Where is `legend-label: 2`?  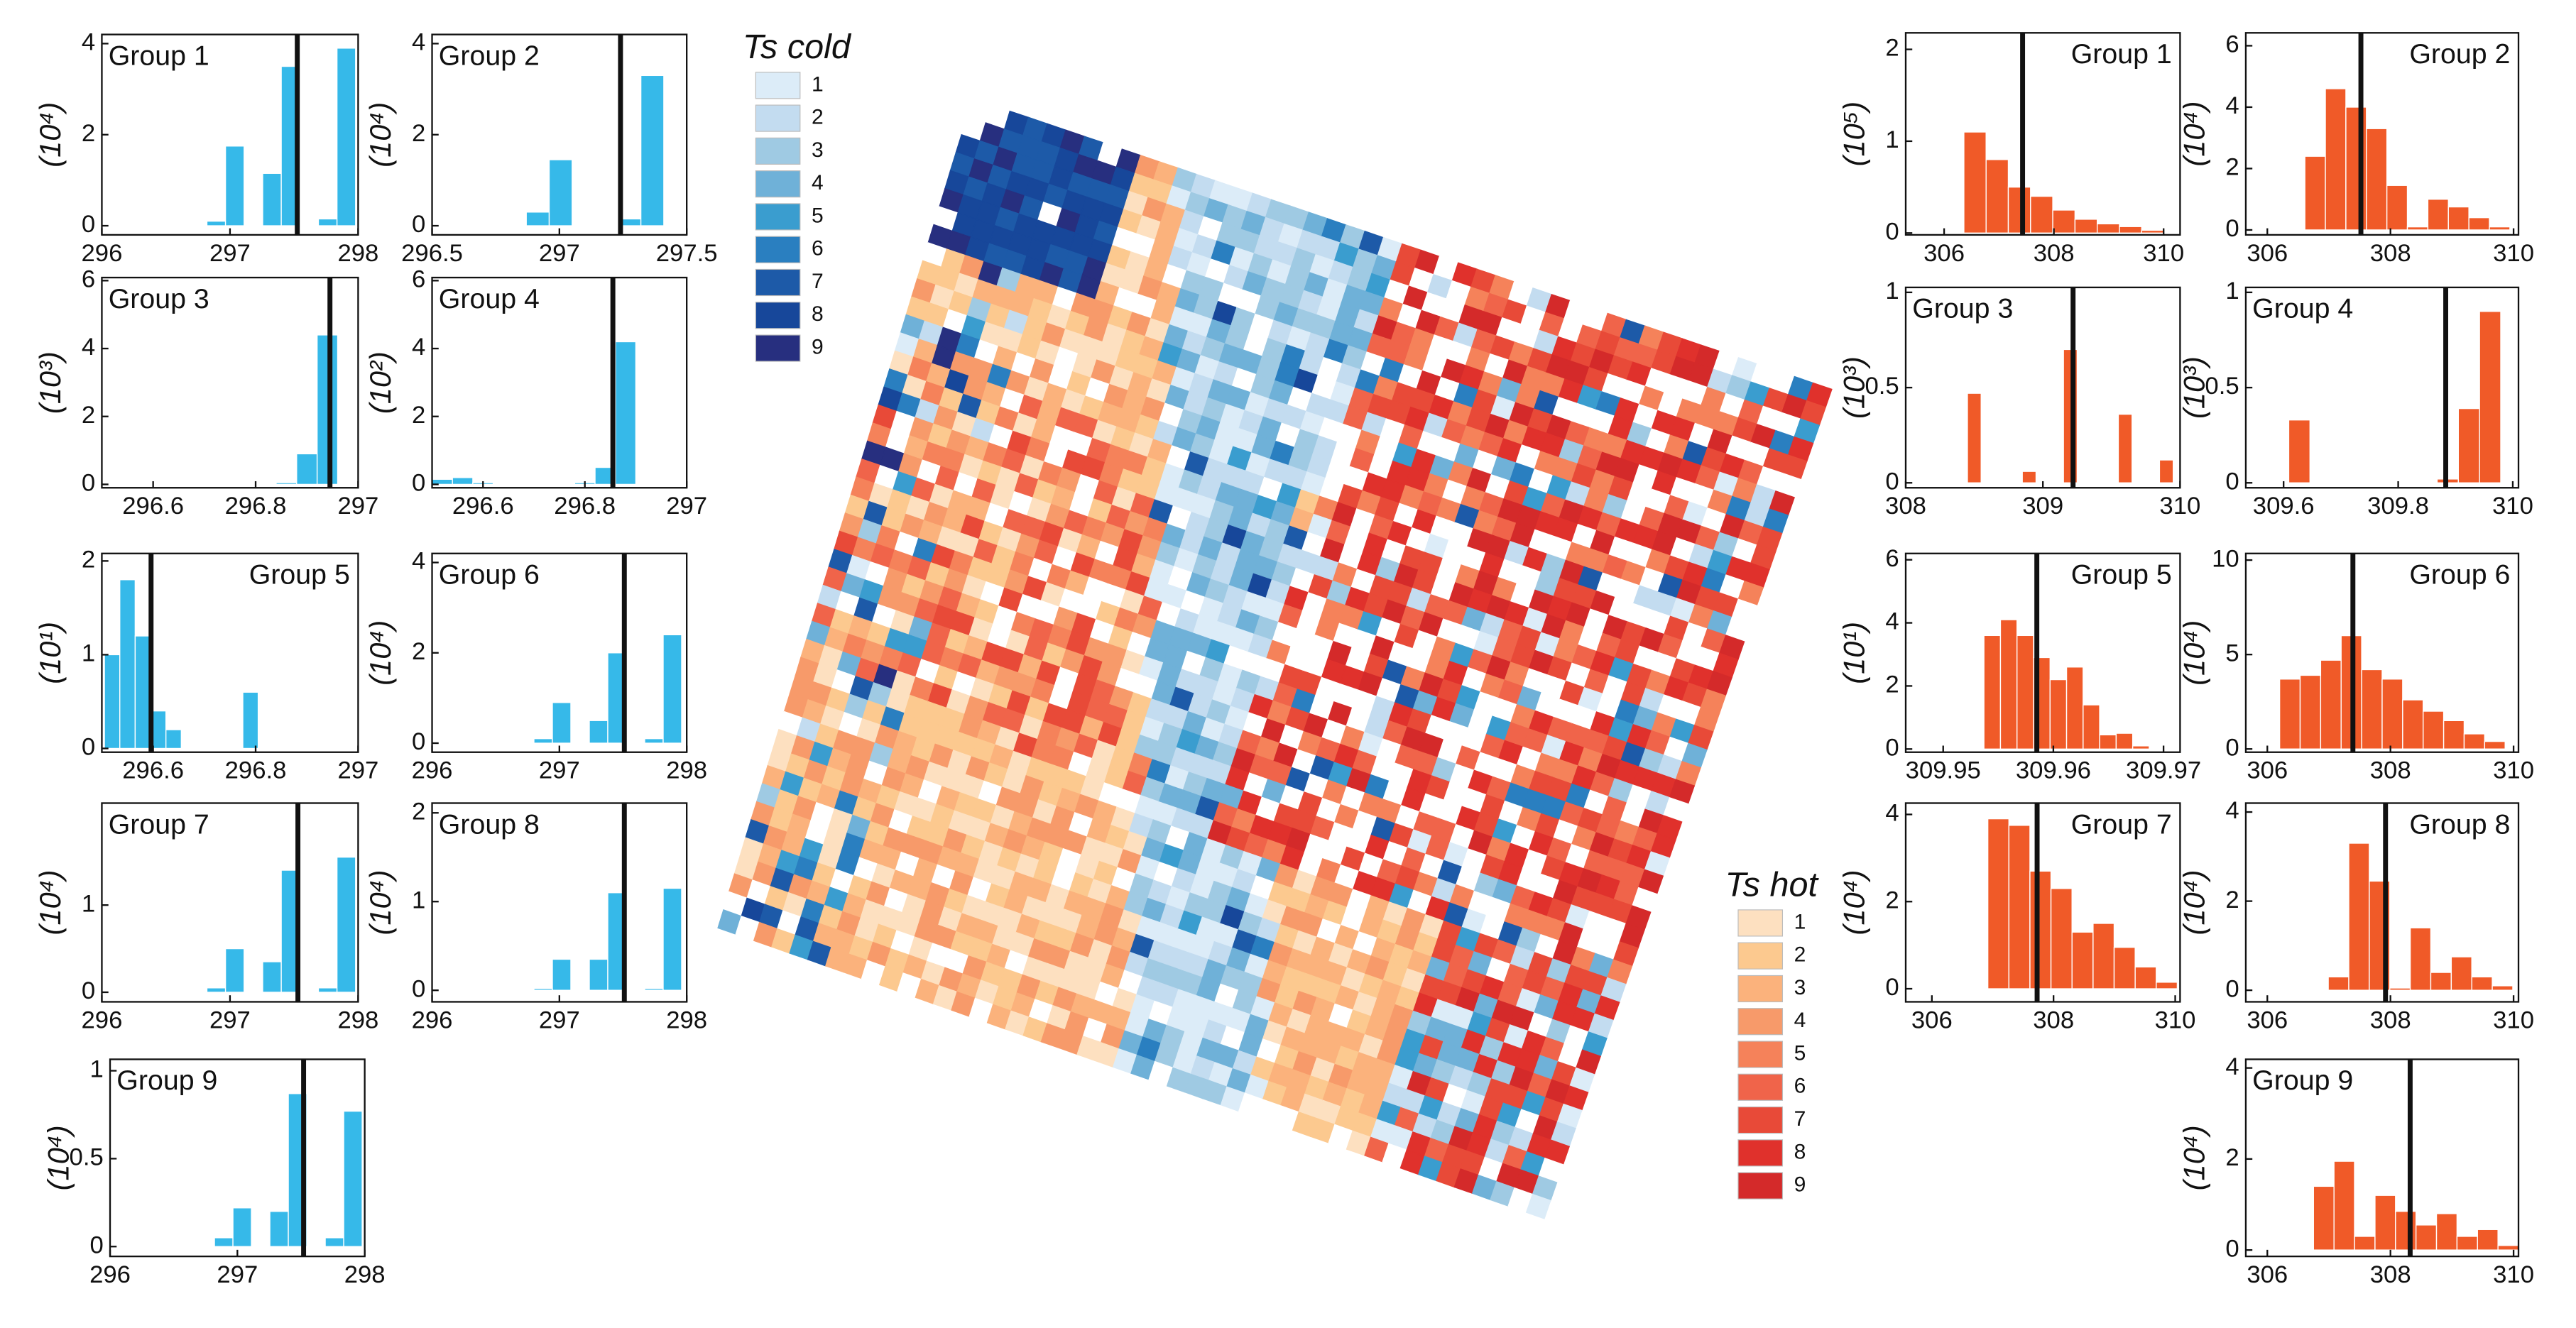 legend-label: 2 is located at coordinates (818, 118).